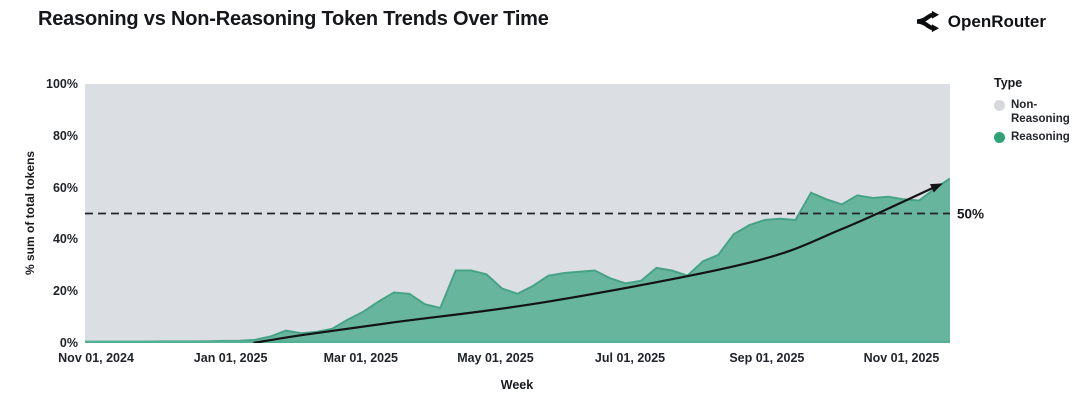 The image size is (1080, 402). Describe the element at coordinates (65, 187) in the screenshot. I see `y-tick-label: 60%` at that location.